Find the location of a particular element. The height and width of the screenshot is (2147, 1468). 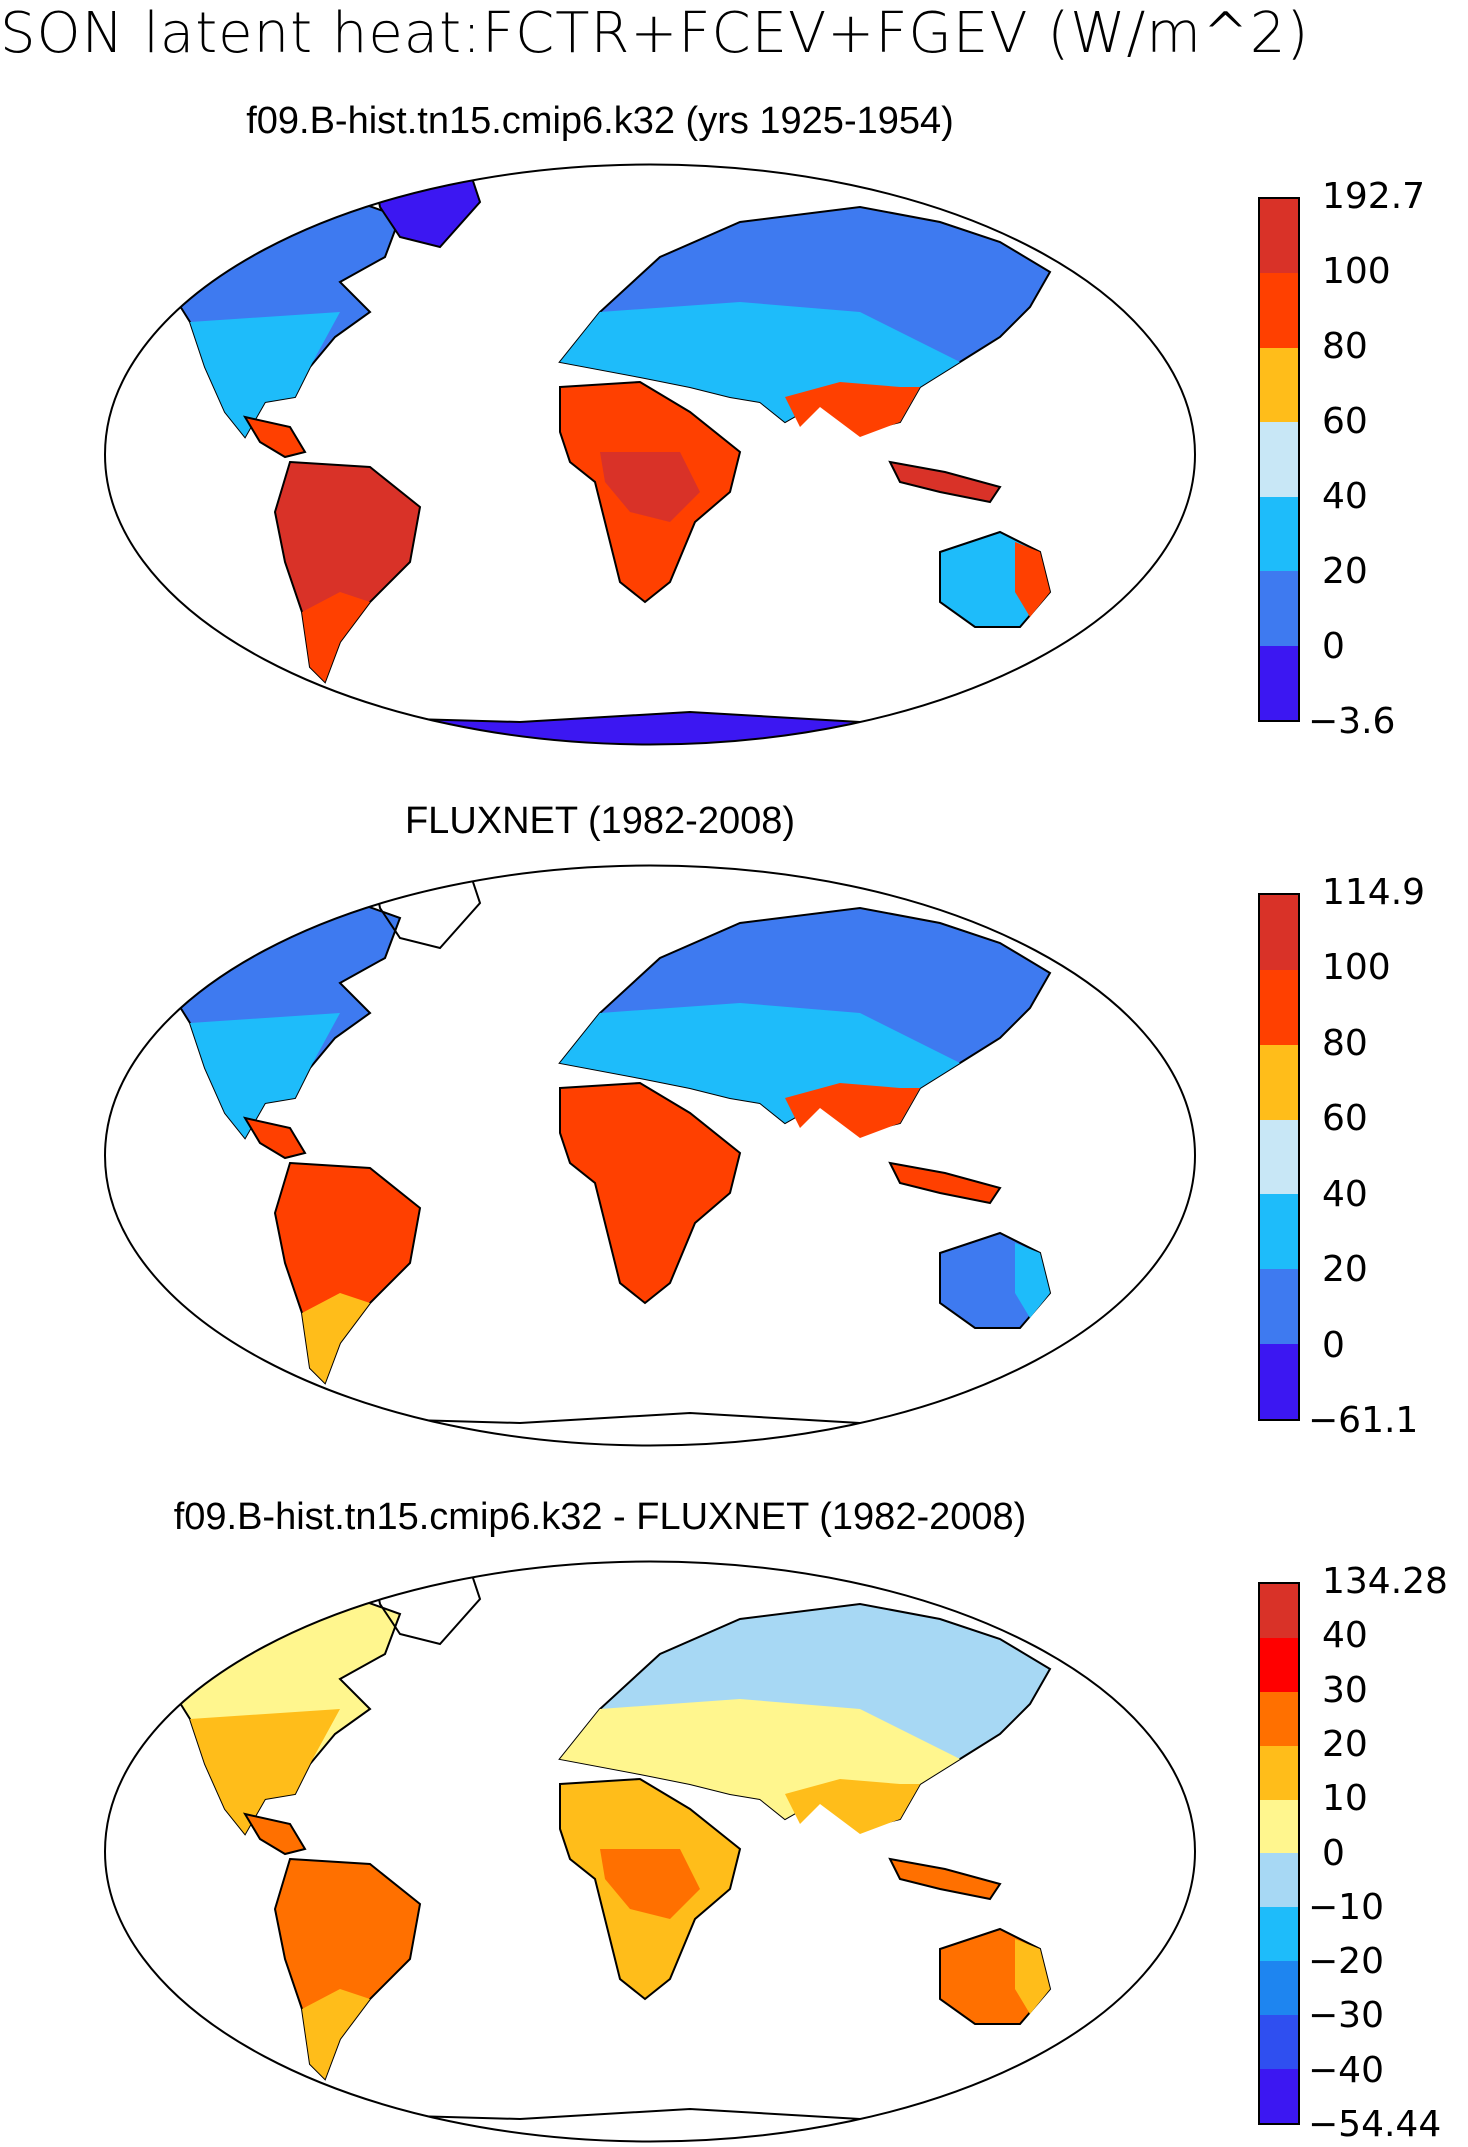

colorbar-tick-label: 30 is located at coordinates (1345, 1690).